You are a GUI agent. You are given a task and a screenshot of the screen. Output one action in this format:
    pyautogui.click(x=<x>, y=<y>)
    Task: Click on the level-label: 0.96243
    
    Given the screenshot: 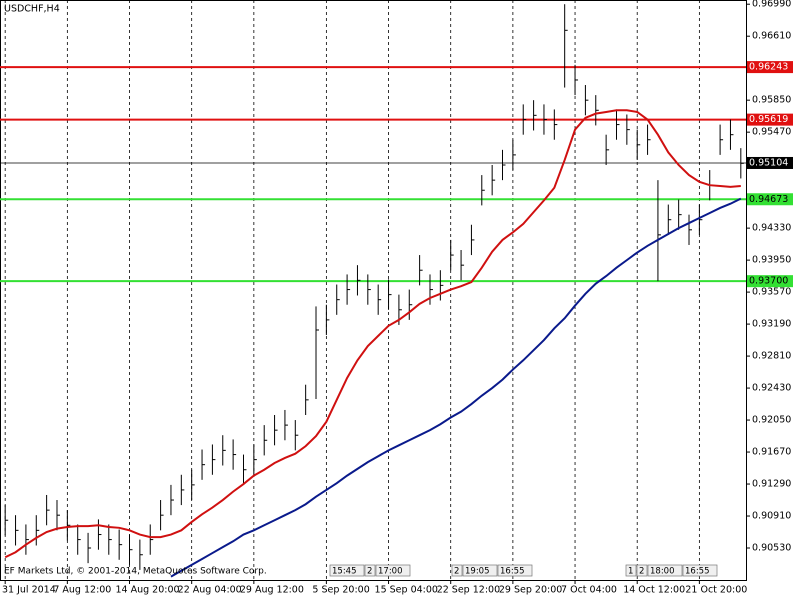 What is the action you would take?
    pyautogui.click(x=768, y=67)
    